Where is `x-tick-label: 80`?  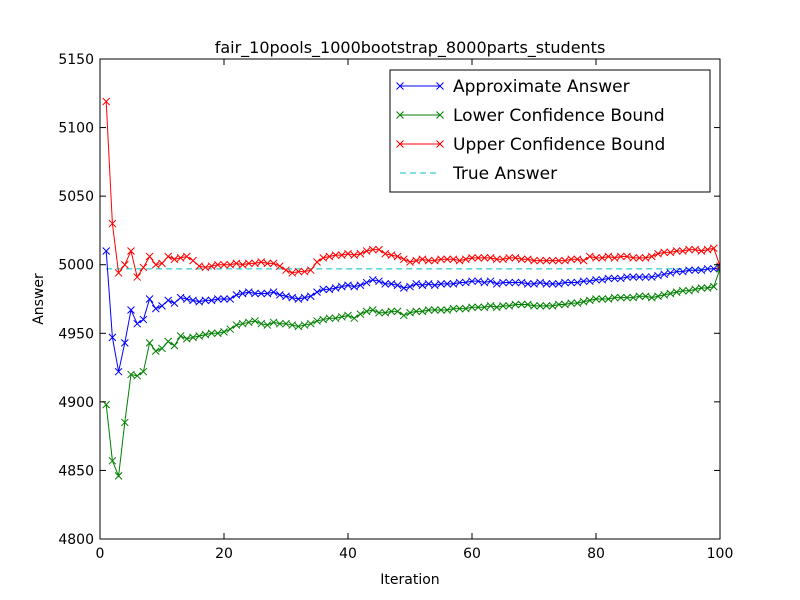
x-tick-label: 80 is located at coordinates (596, 554).